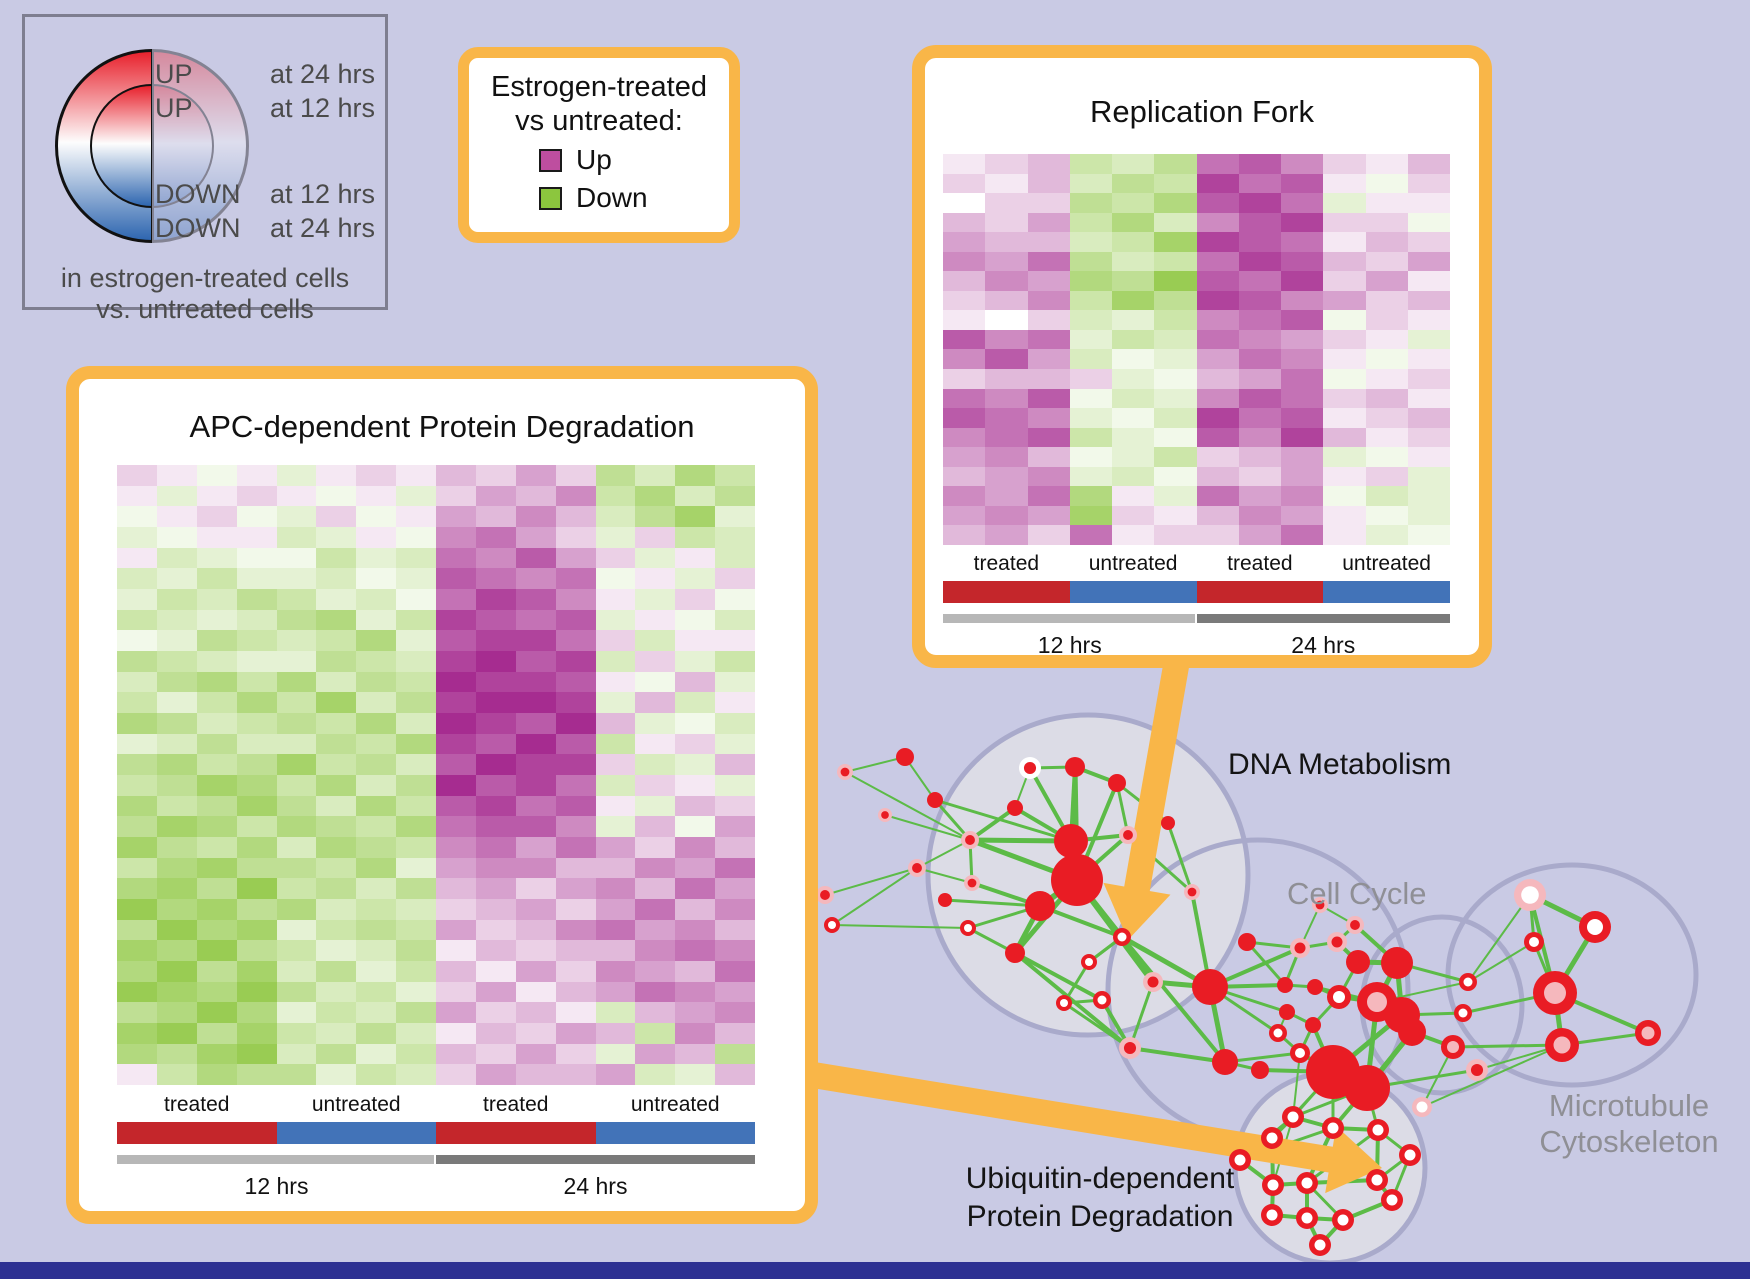 This screenshot has height=1279, width=1750. I want to click on score-caption-line1: in estrogen-treated cells, so click(205, 278).